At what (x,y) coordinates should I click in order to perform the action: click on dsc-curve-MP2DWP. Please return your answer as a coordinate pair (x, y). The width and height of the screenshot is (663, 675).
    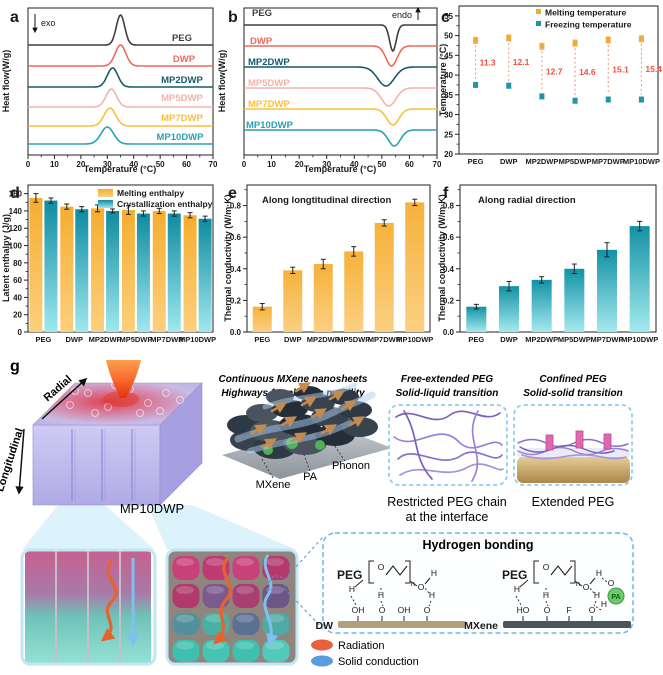
    Looking at the image, I should click on (120, 77).